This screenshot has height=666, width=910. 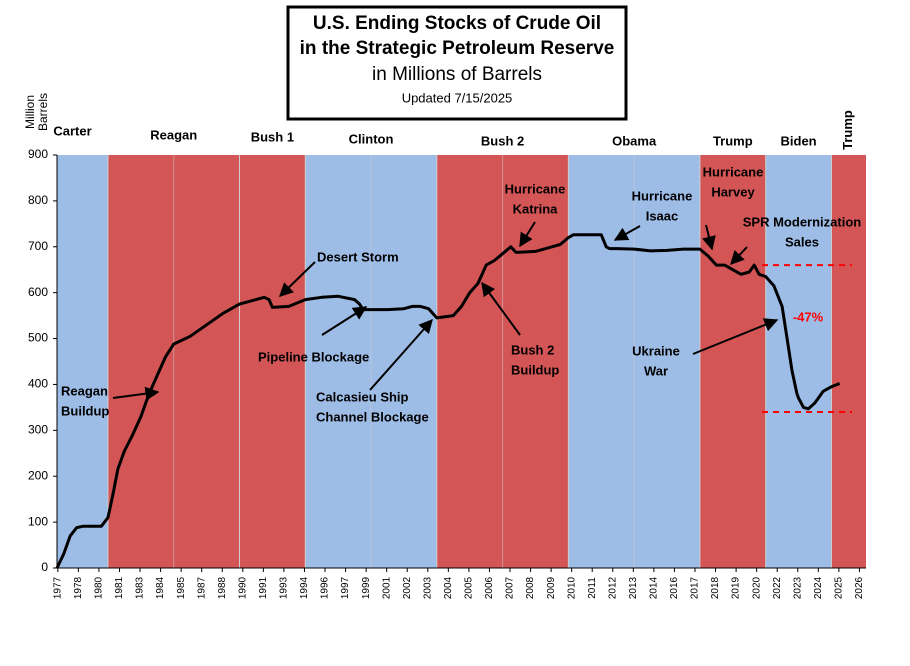 What do you see at coordinates (736, 587) in the screenshot?
I see `x-tick-label: 2019` at bounding box center [736, 587].